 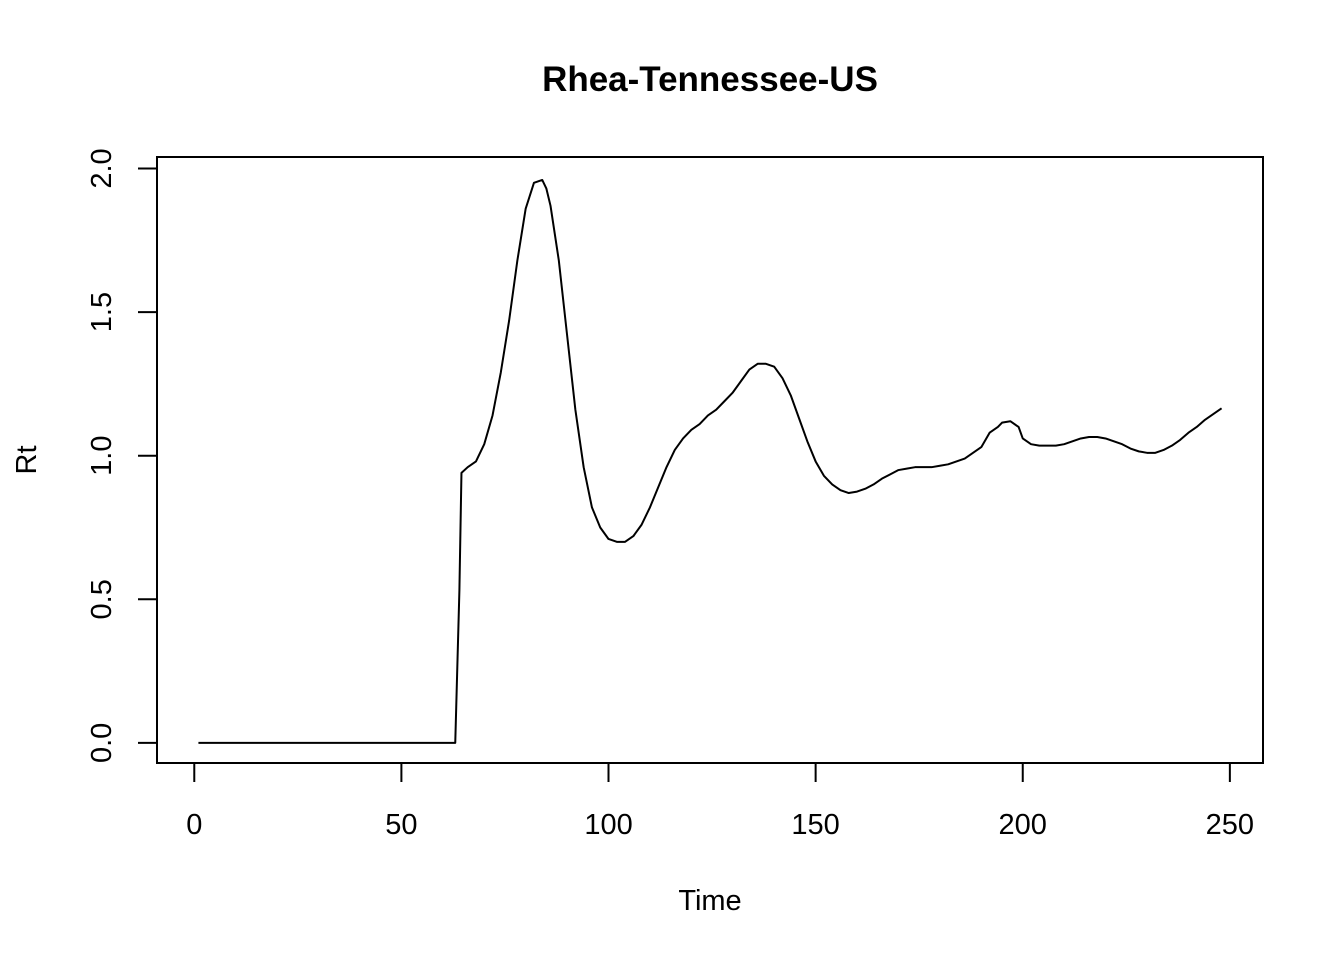 I want to click on y-tick-label: 1.5, so click(x=102, y=312).